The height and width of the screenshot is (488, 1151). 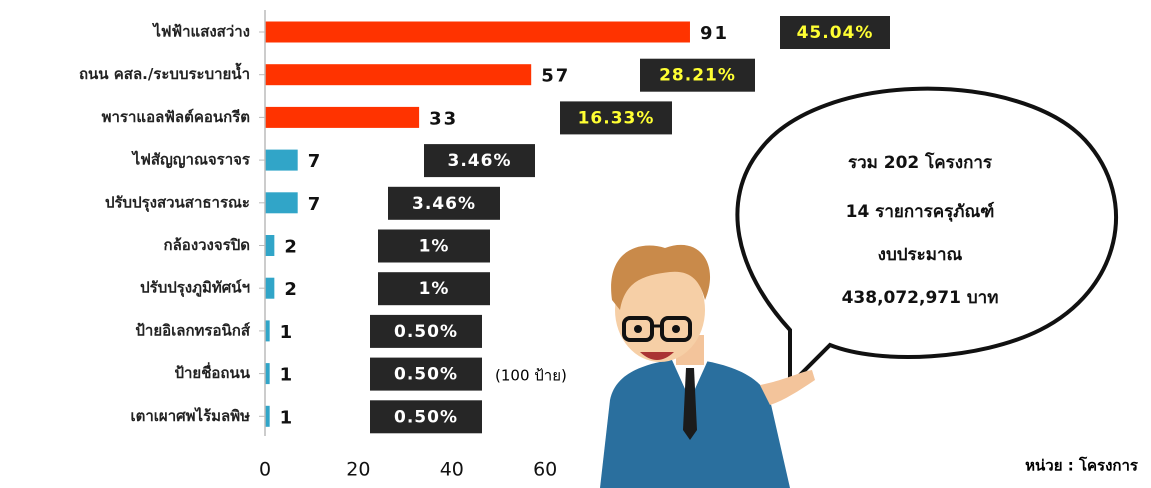 I want to click on x-tick-label: 20, so click(x=358, y=470).